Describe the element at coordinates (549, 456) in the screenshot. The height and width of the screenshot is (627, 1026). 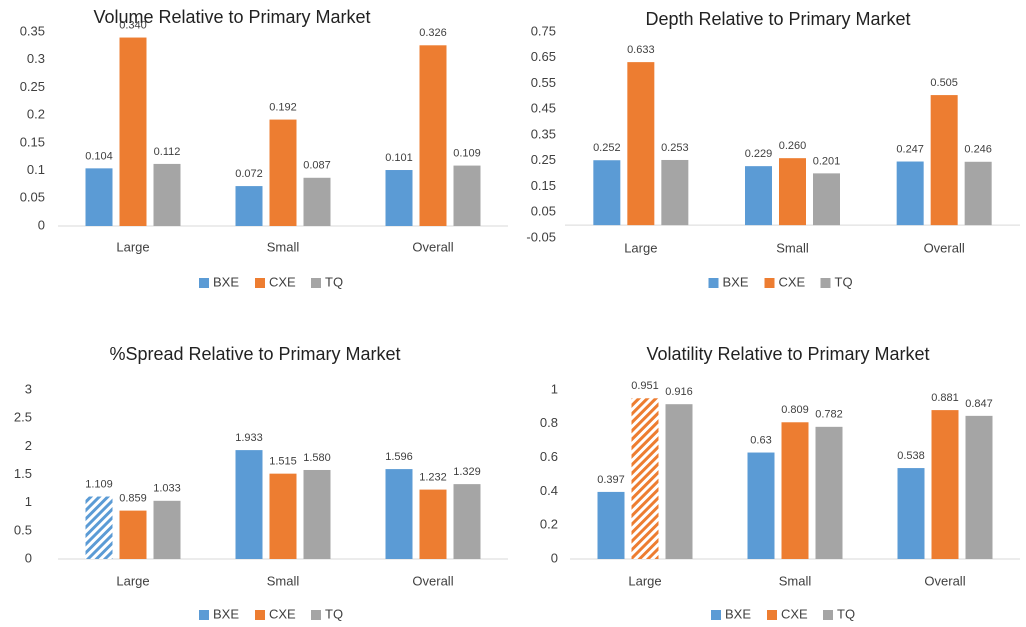
I see `y-tick-label: 0.6` at that location.